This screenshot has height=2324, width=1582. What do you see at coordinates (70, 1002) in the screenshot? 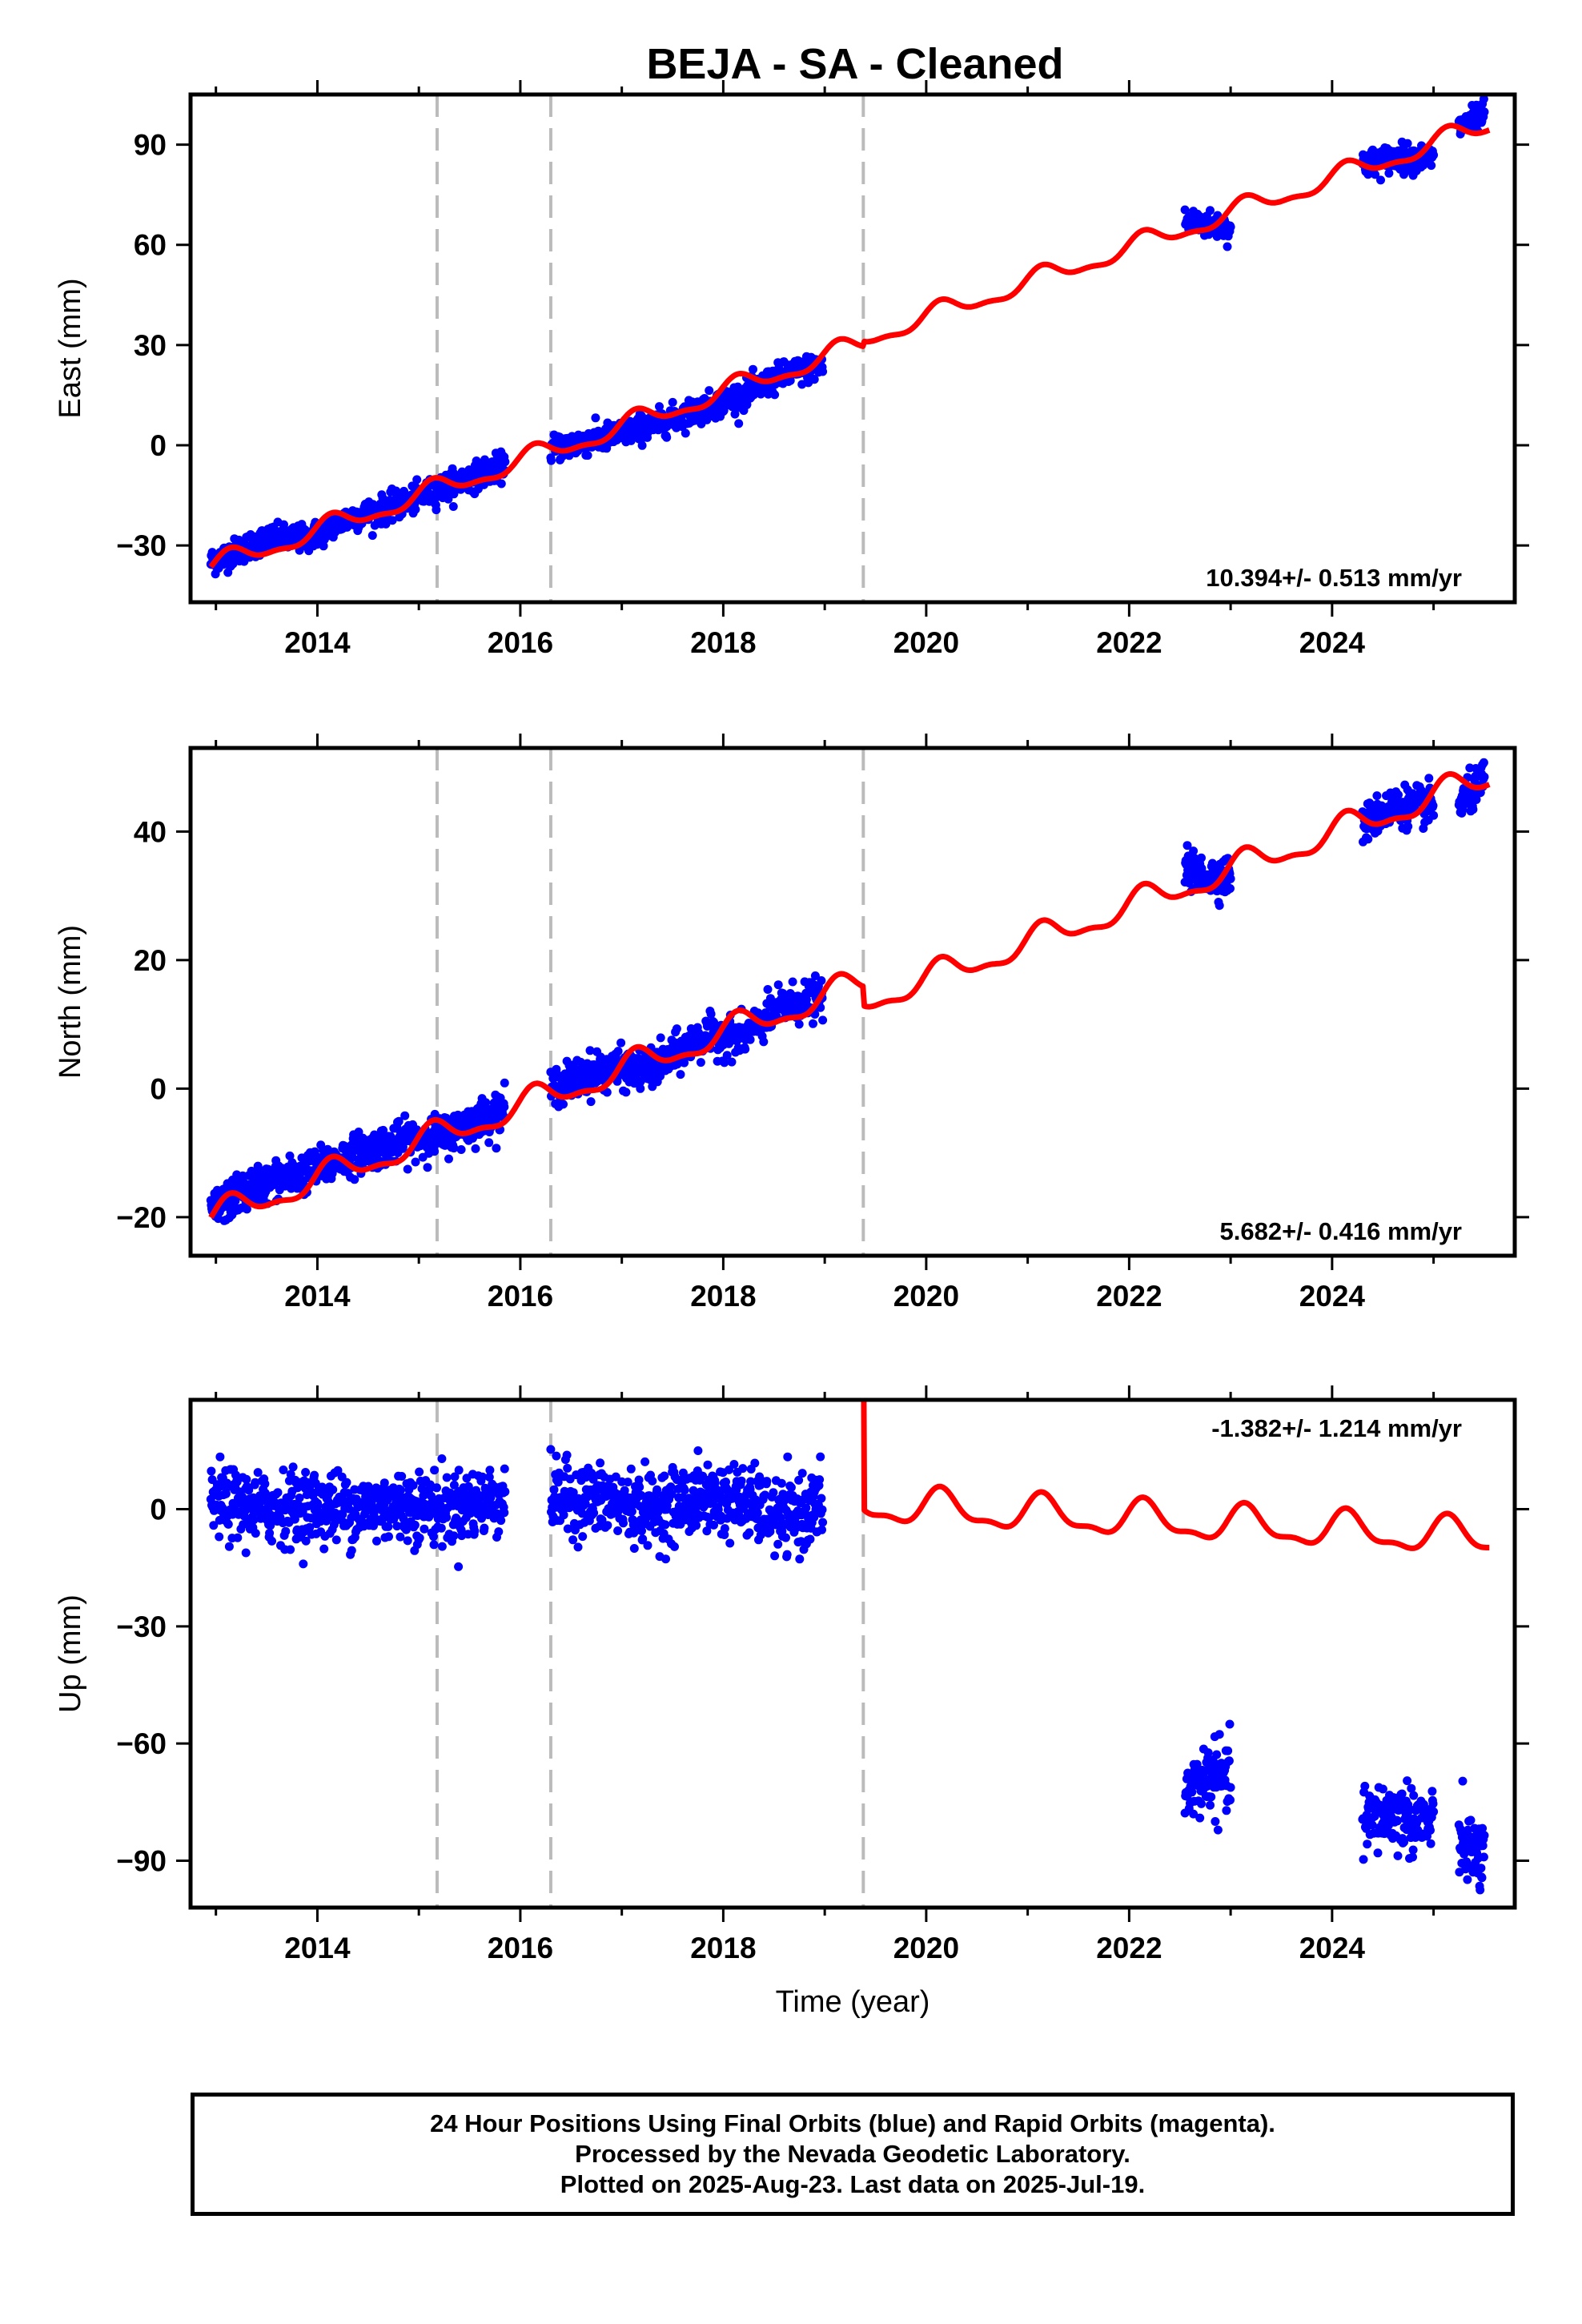
I see `y-axis-label: North (mm)` at bounding box center [70, 1002].